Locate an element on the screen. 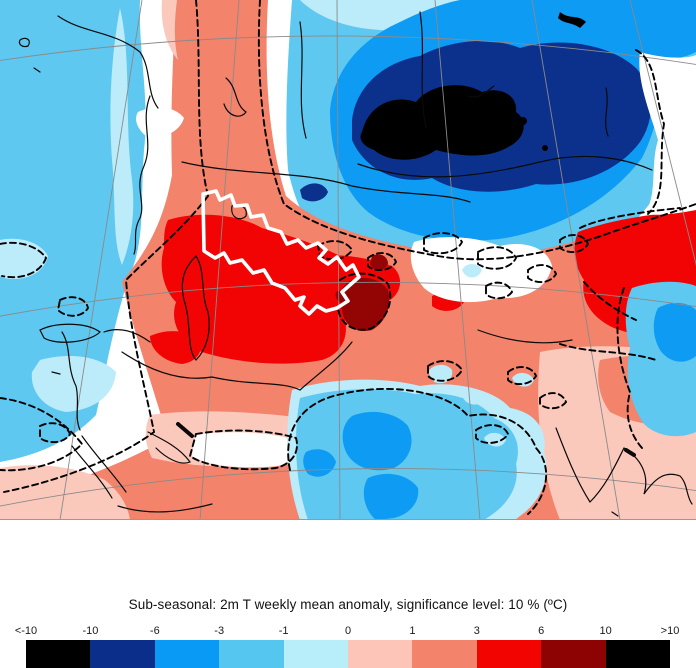 The image size is (696, 668). colorbar-tick-label: 1 is located at coordinates (412, 631).